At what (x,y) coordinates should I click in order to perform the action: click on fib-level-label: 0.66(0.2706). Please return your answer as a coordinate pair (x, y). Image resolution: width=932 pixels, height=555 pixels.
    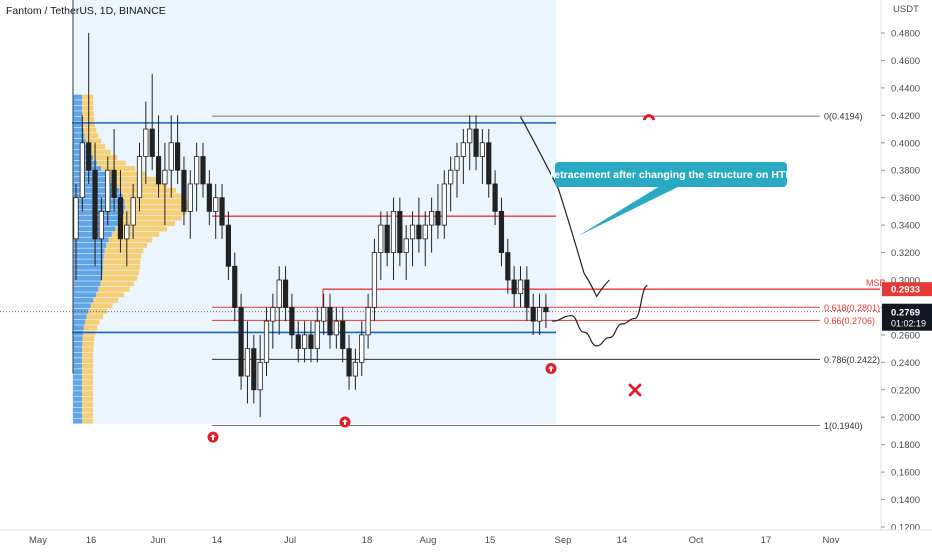
    Looking at the image, I should click on (849, 321).